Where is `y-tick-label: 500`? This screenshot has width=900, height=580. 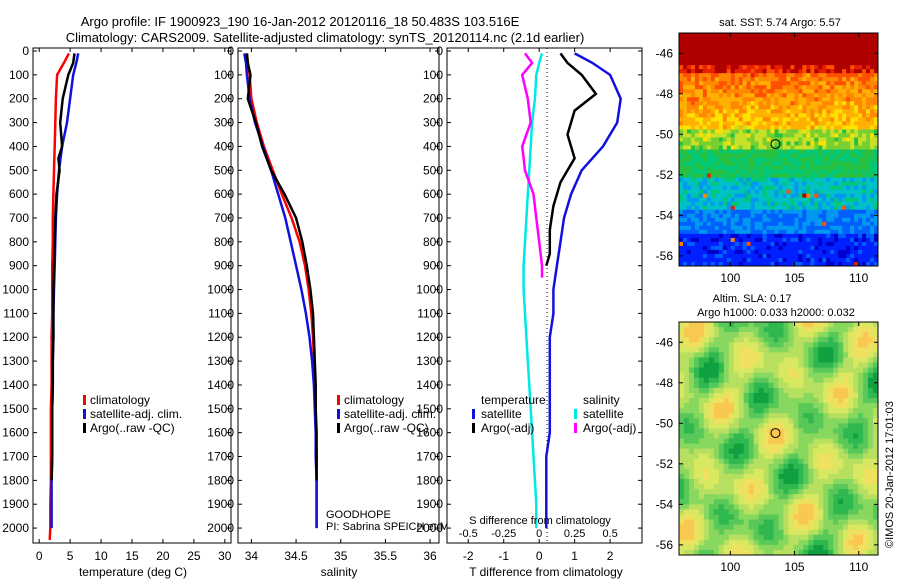
y-tick-label: 500 is located at coordinates (224, 170).